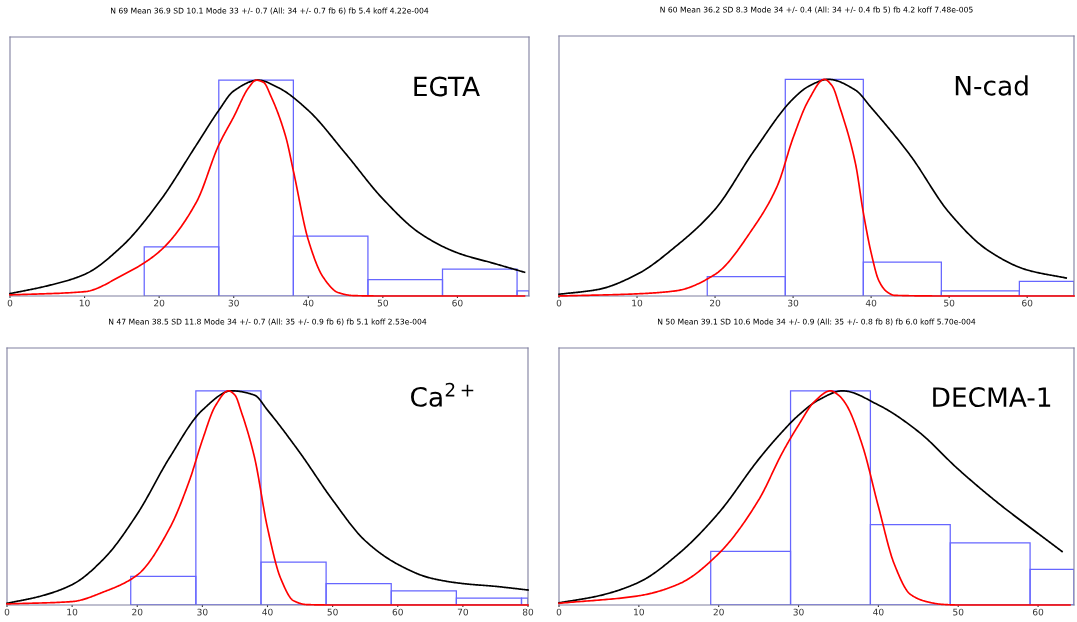  I want to click on annotation: DECMA-1, so click(992, 397).